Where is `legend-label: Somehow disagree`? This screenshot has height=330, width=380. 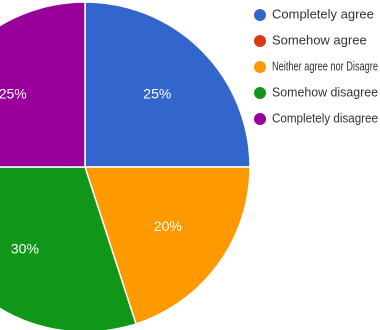 legend-label: Somehow disagree is located at coordinates (325, 91).